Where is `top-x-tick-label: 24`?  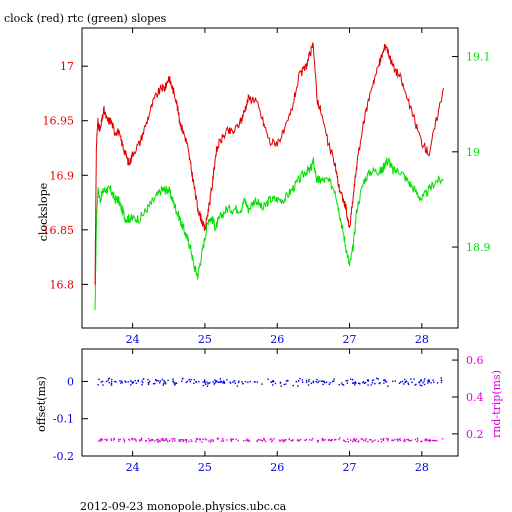
top-x-tick-label: 24 is located at coordinates (133, 339).